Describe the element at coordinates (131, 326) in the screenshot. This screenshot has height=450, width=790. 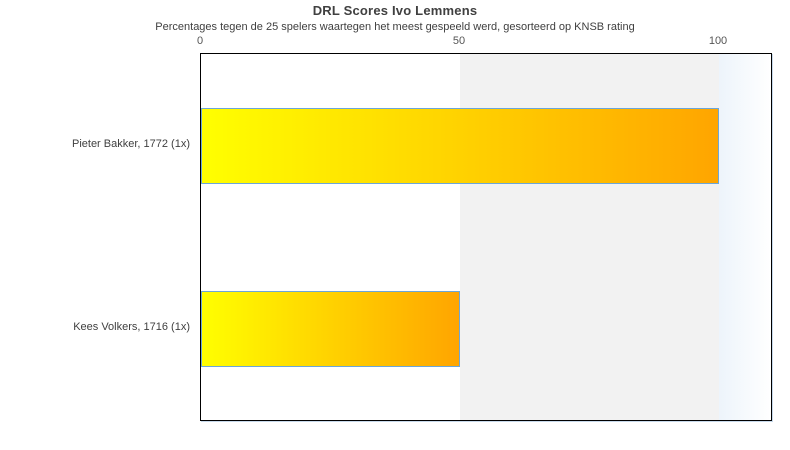
I see `category-label: Kees Volkers, 1716 (1x)` at that location.